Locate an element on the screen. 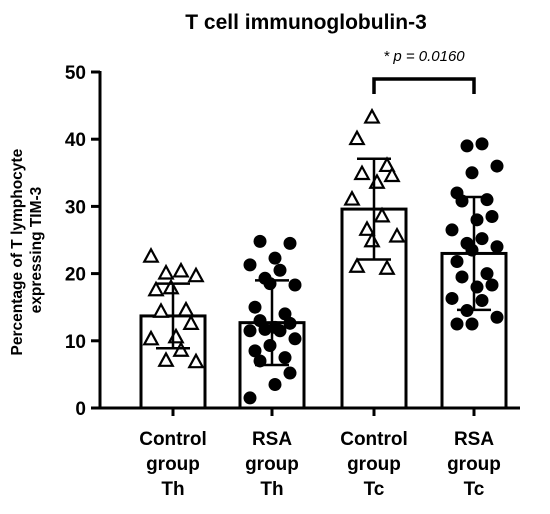 The image size is (550, 514). y-tick-label: 50 is located at coordinates (75, 73).